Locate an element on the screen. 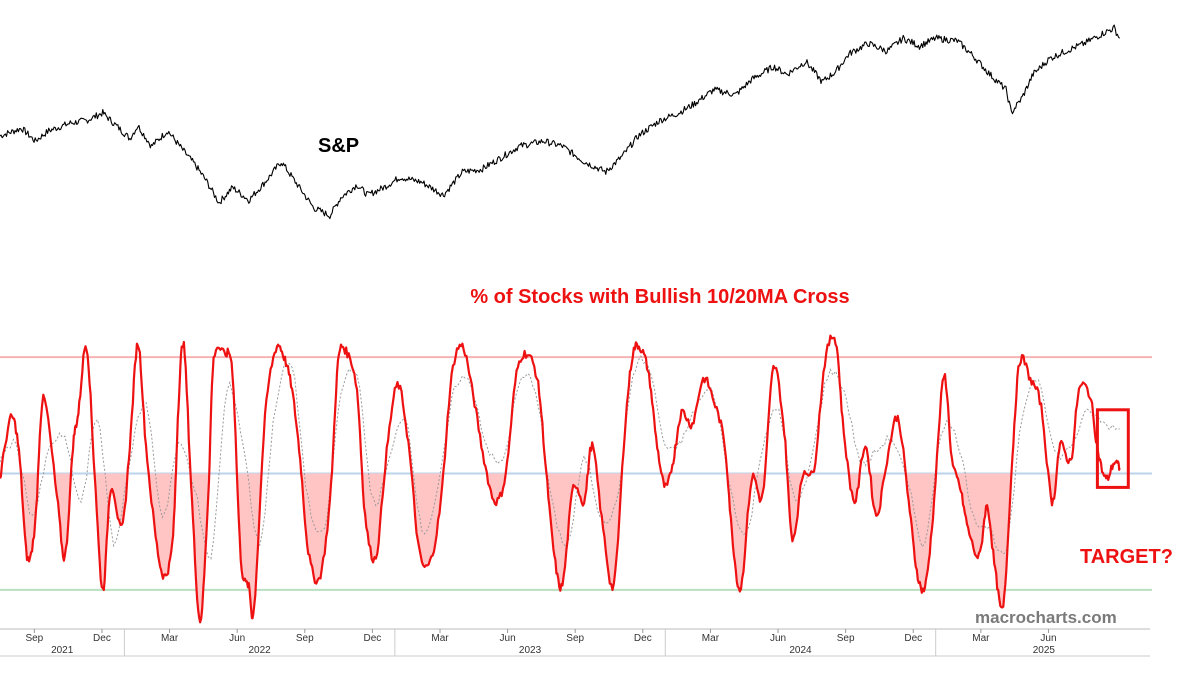 The width and height of the screenshot is (1200, 675). year-tick-label: 2023 is located at coordinates (530, 650).